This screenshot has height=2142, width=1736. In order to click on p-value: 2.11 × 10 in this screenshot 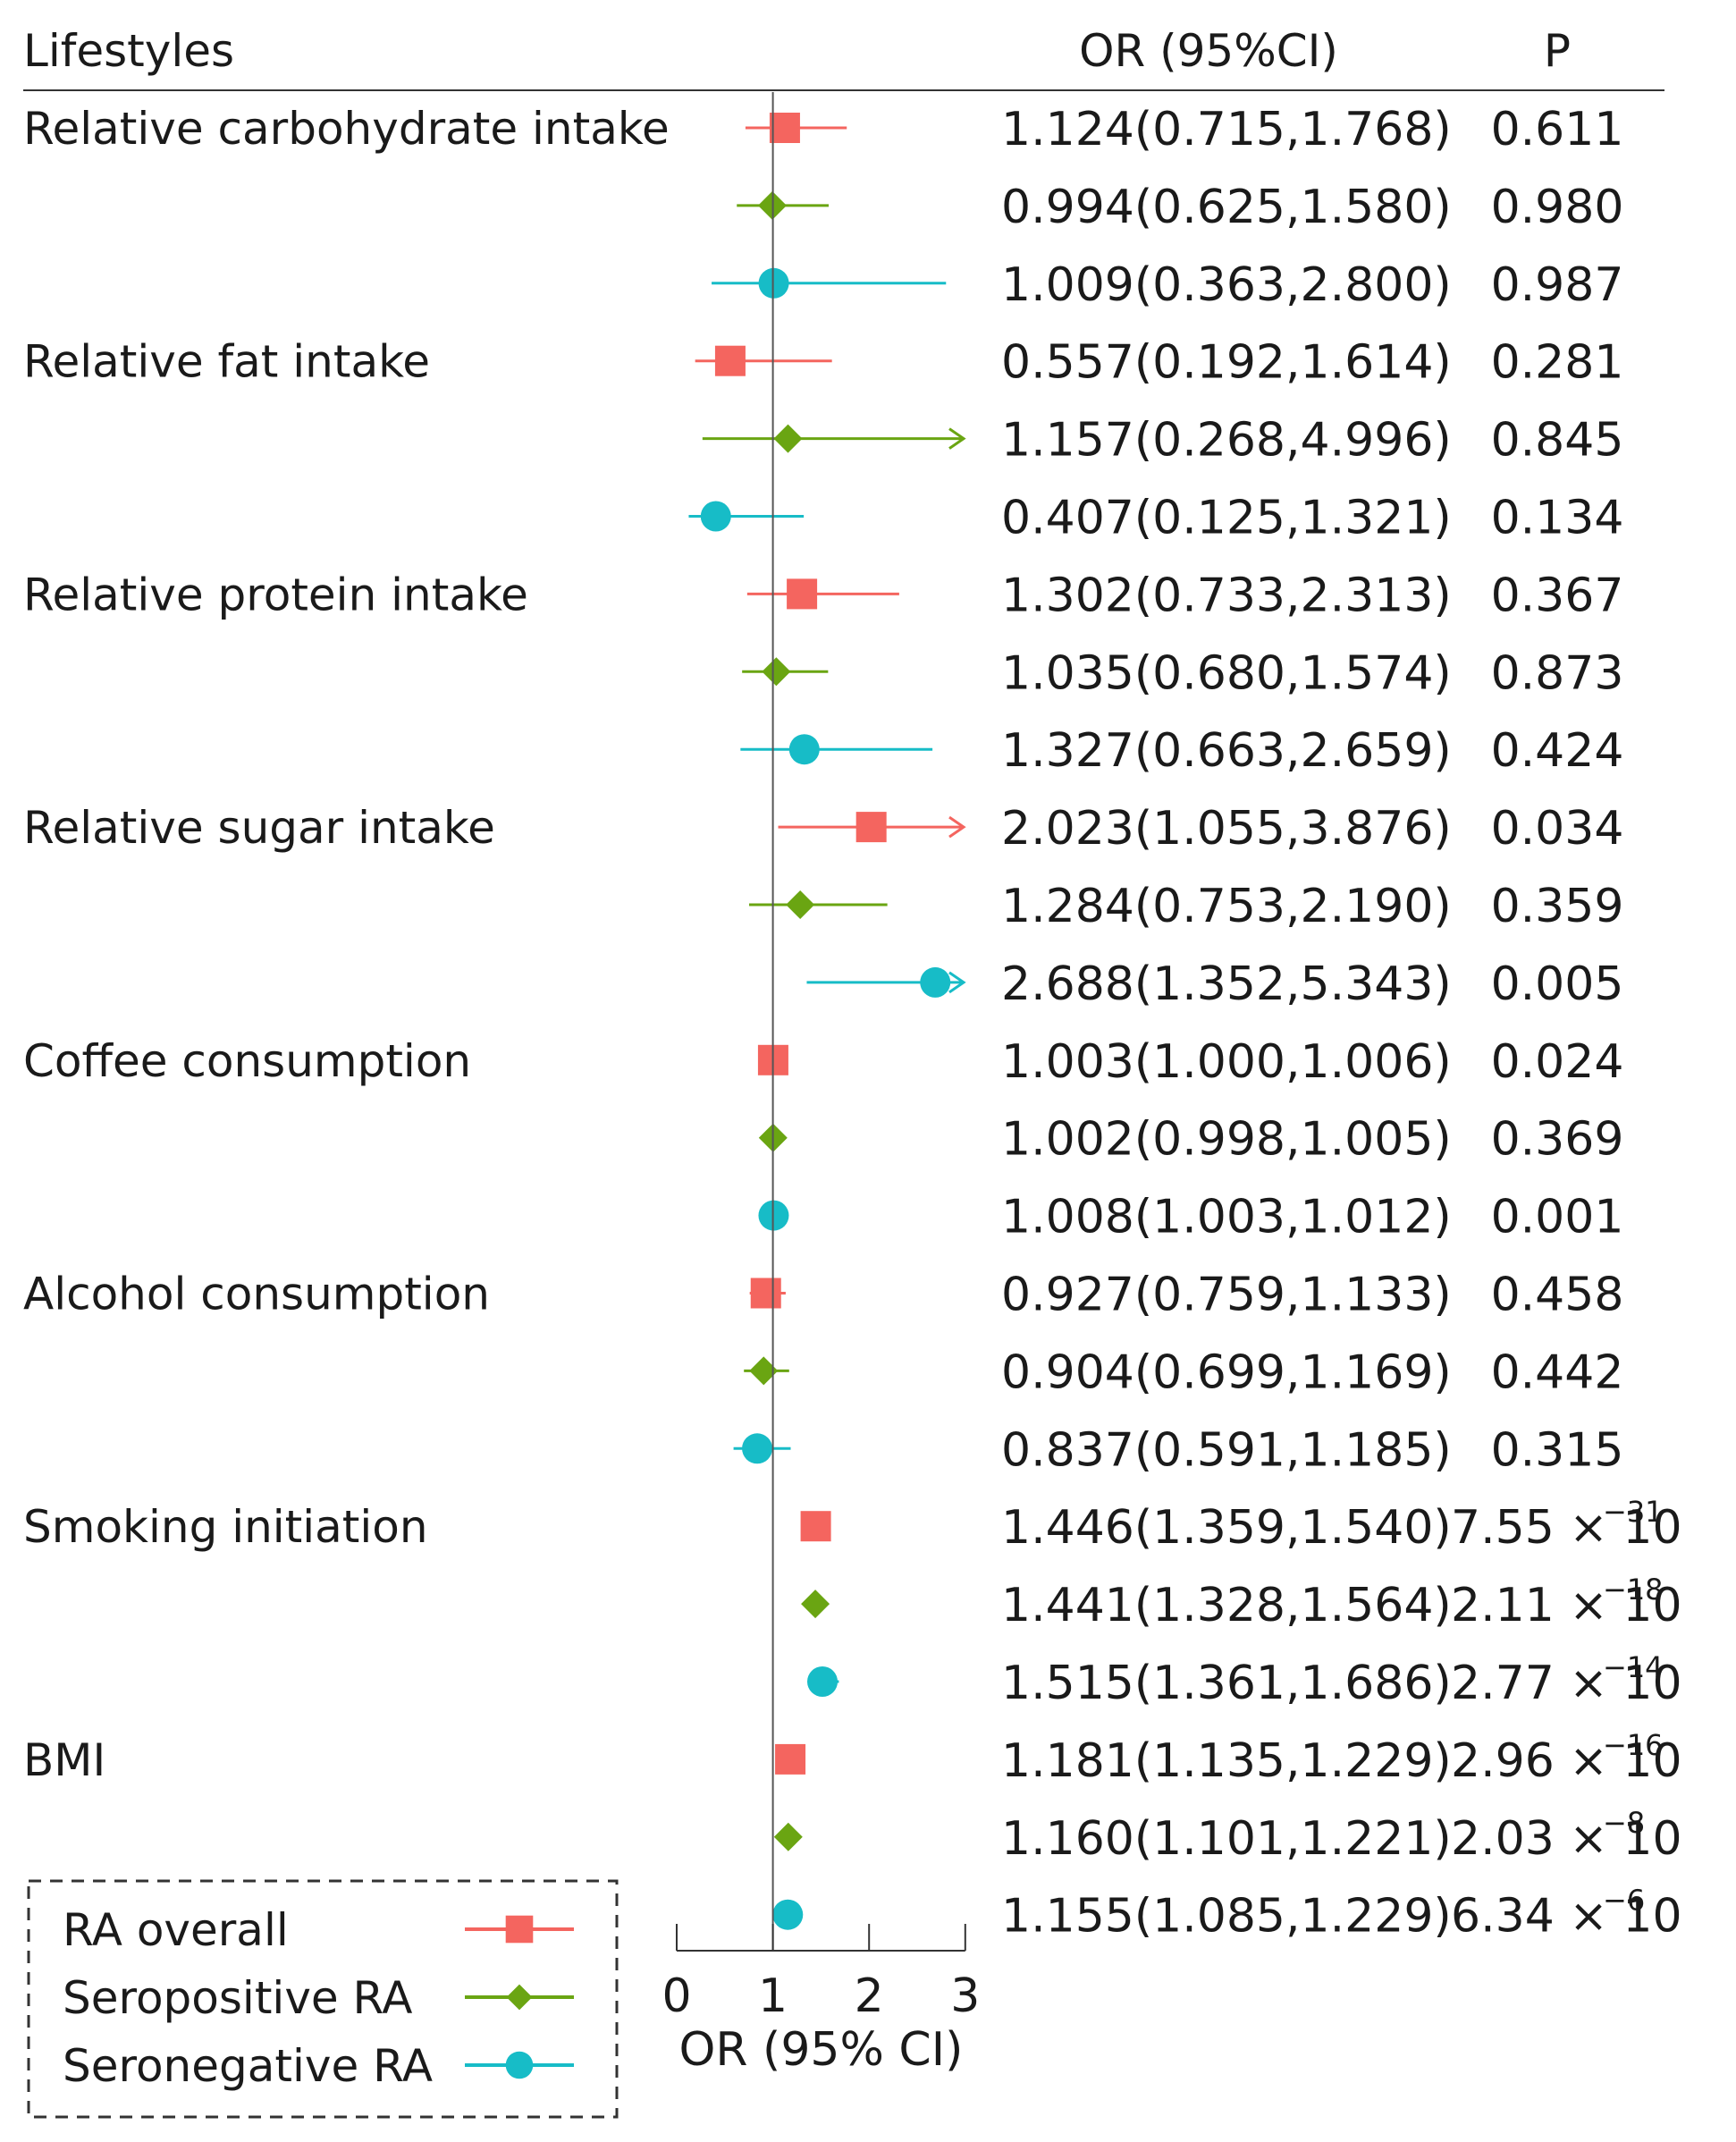, I will do `click(1566, 1605)`.